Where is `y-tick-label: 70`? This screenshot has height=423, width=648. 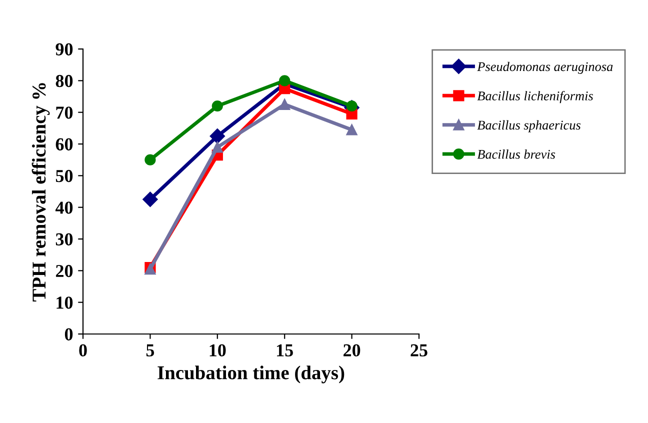
y-tick-label: 70 is located at coordinates (64, 112).